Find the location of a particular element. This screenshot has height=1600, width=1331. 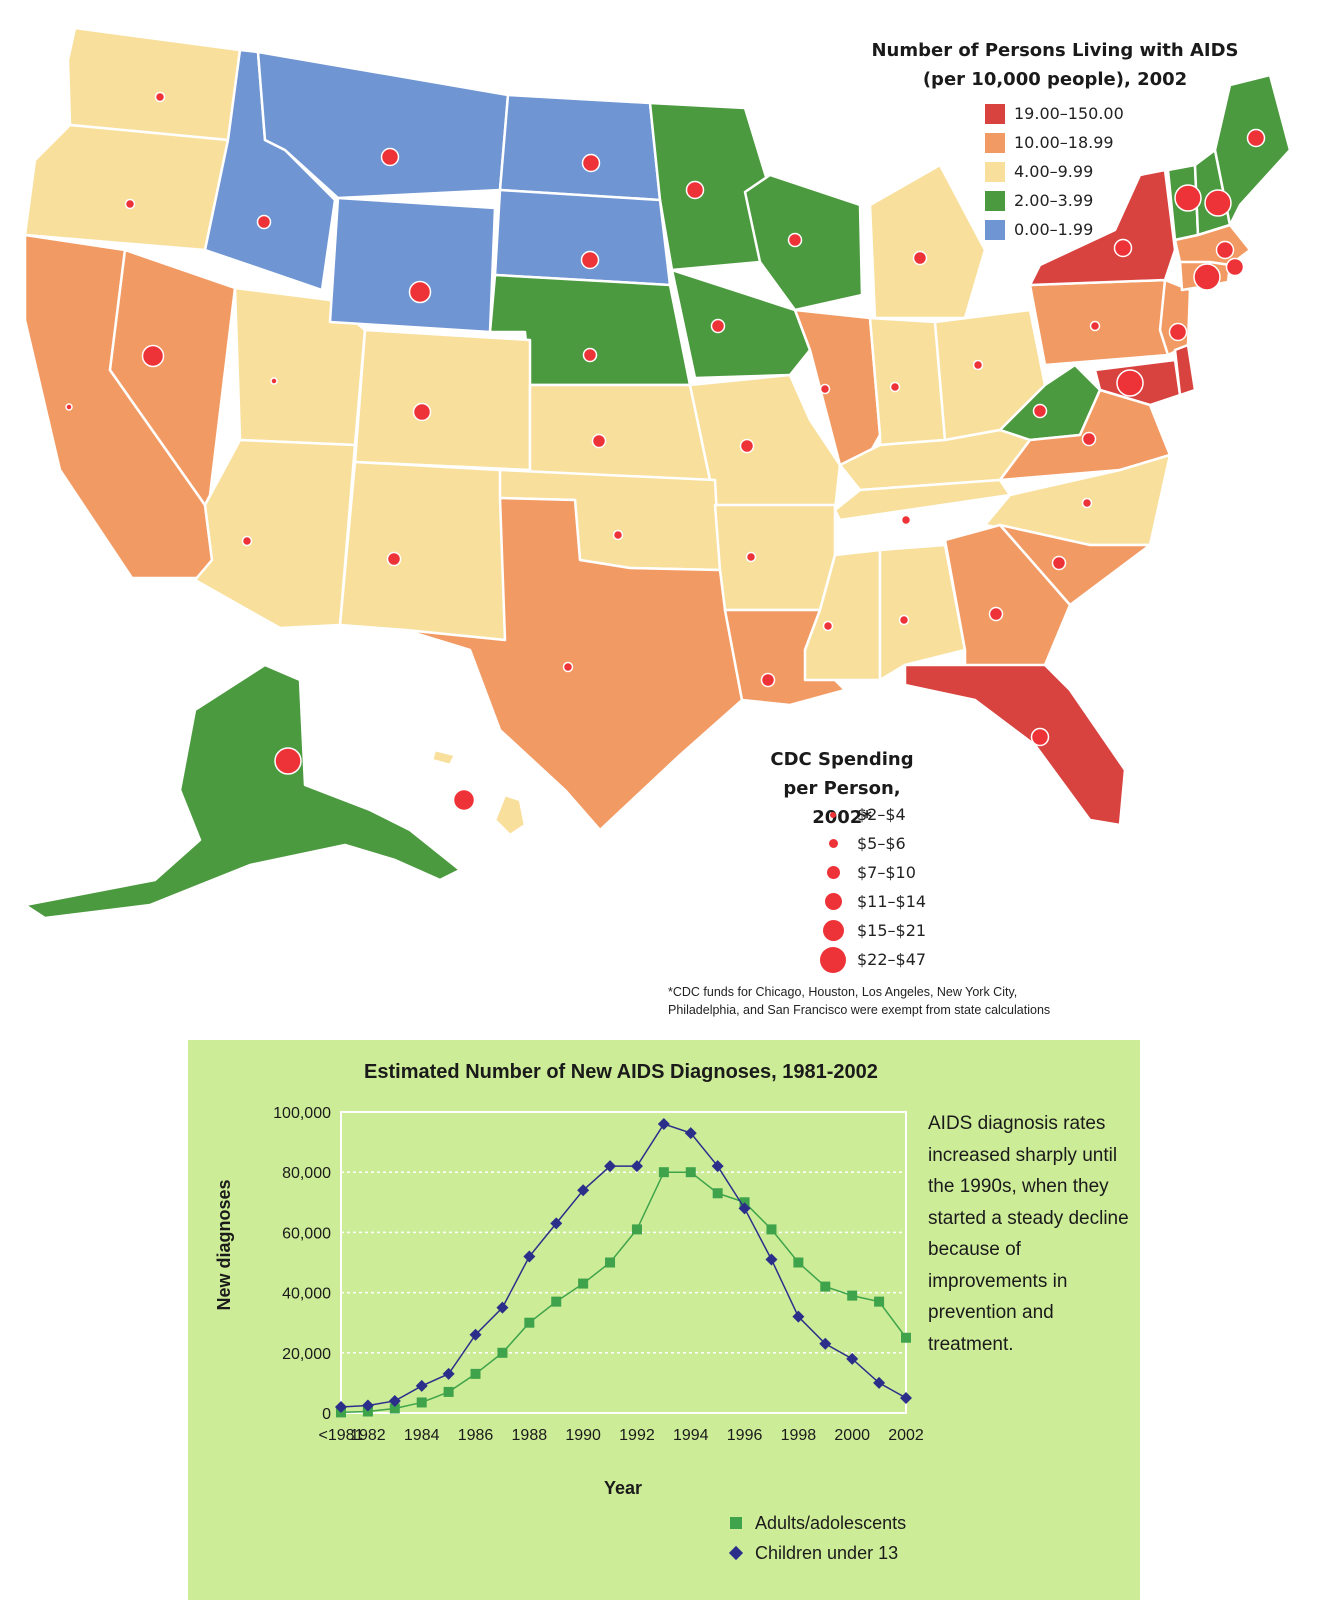

x-tick-label: 2000 is located at coordinates (852, 1435).